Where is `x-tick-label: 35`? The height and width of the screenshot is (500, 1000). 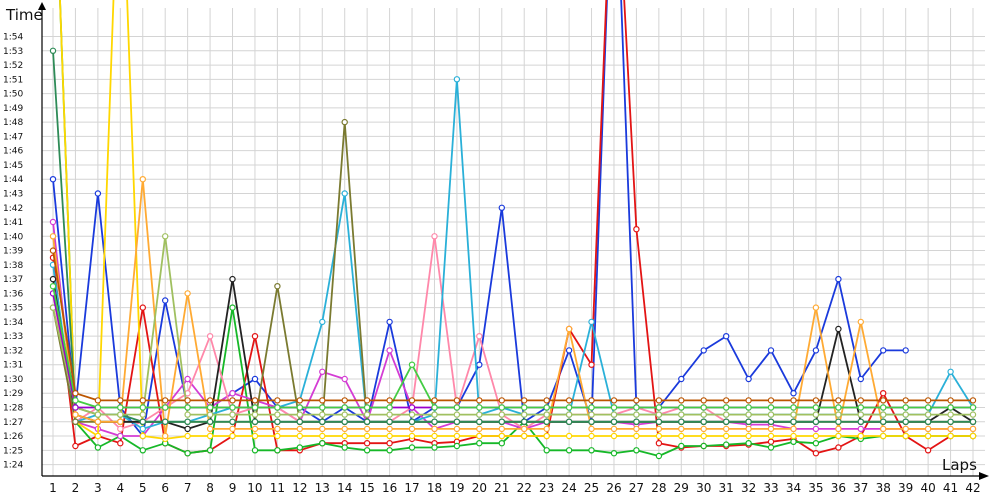 x-tick-label: 35 is located at coordinates (815, 488).